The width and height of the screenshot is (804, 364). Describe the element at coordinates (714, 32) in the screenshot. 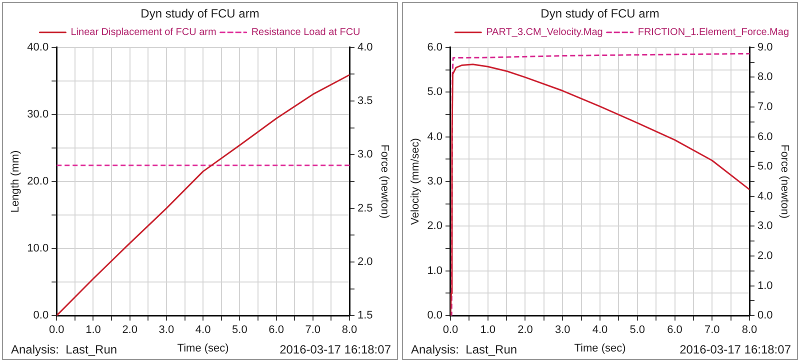

I see `legend-label: FRICTION_1.Element_Force.Mag` at that location.